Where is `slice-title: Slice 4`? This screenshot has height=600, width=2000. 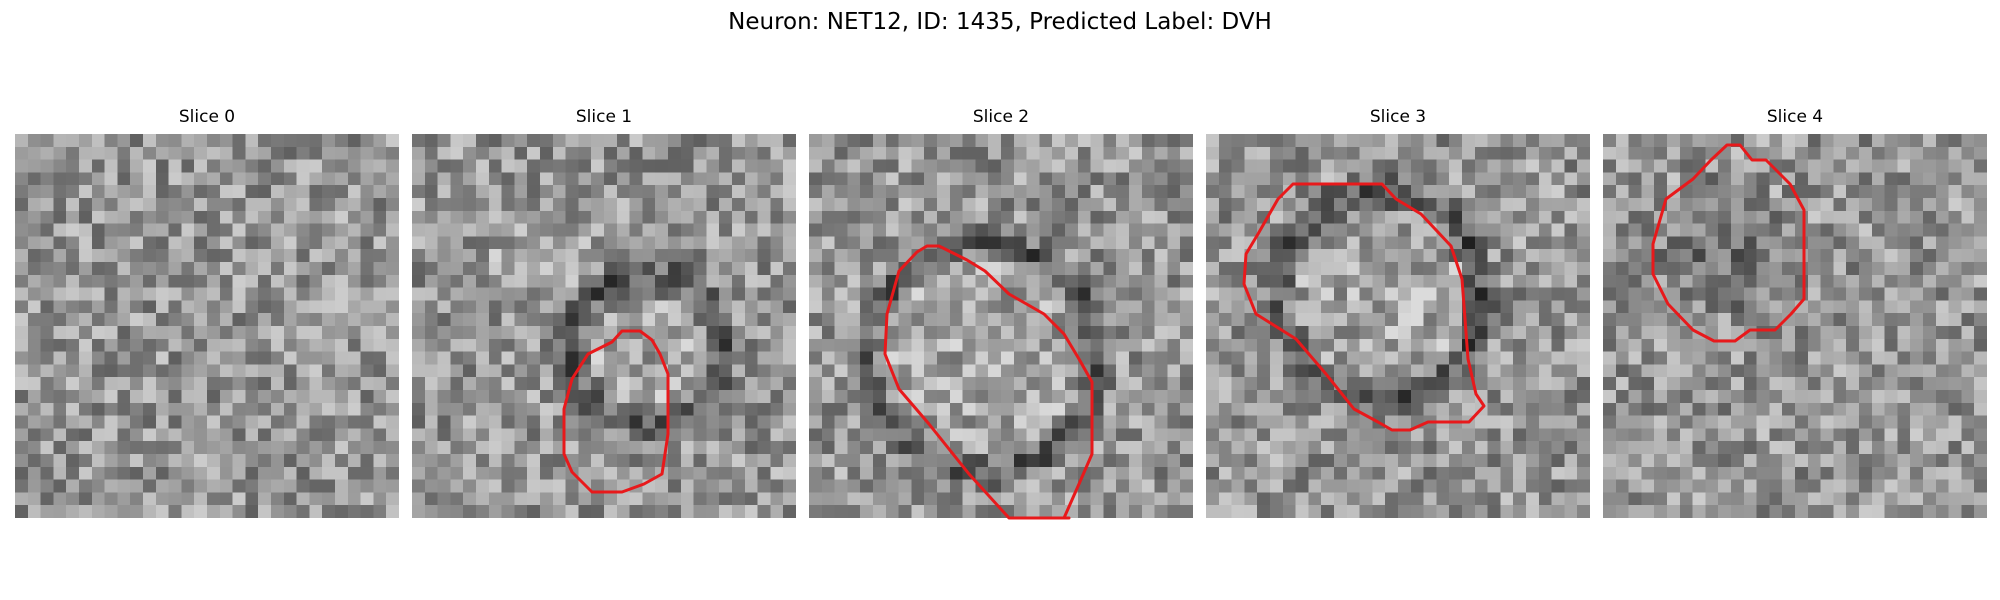 slice-title: Slice 4 is located at coordinates (1795, 117).